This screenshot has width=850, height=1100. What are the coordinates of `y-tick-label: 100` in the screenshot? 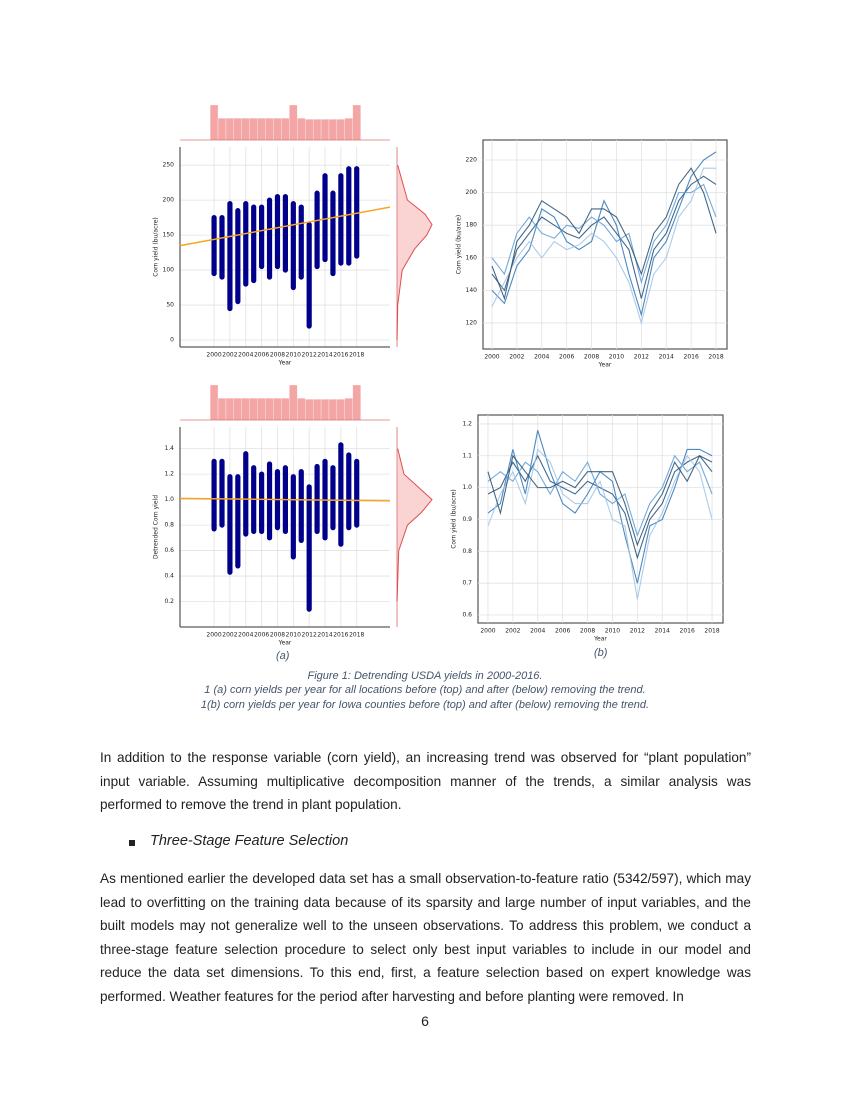 It's located at (169, 270).